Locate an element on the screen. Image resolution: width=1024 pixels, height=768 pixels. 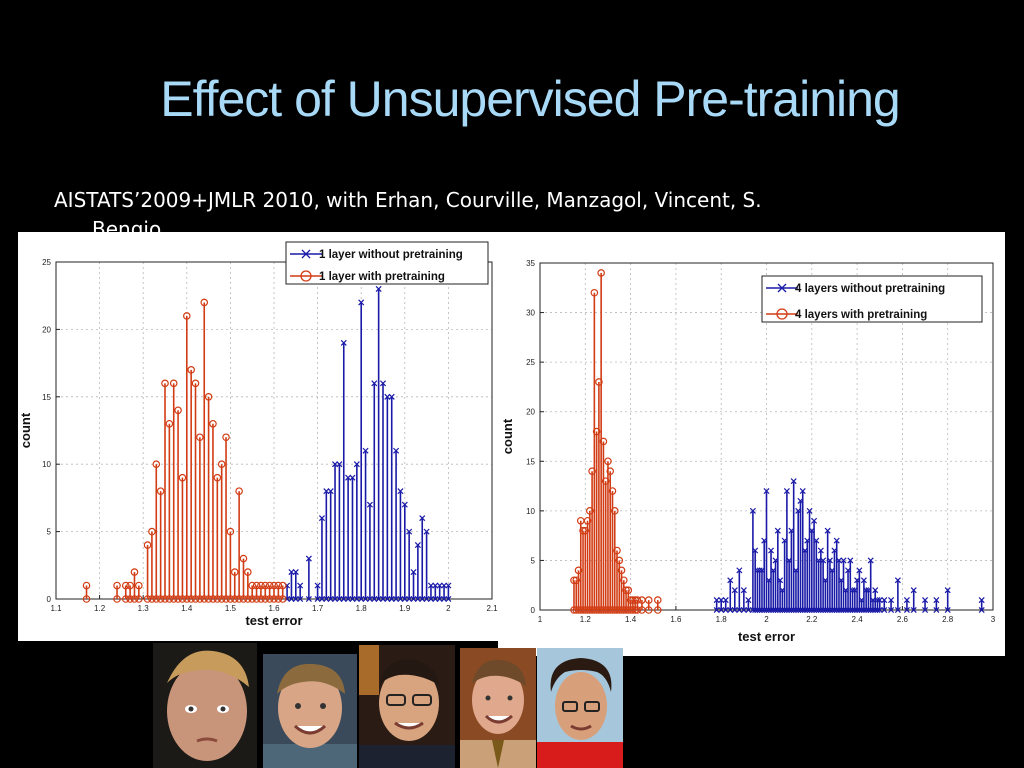
series-with-pretraining is located at coordinates (184, 450).